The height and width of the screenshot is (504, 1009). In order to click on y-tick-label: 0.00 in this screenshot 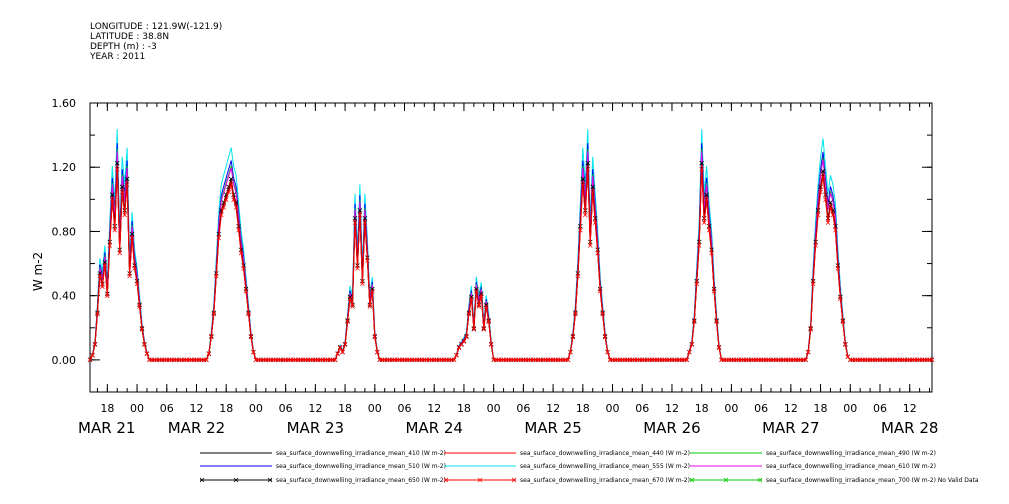, I will do `click(64, 360)`.